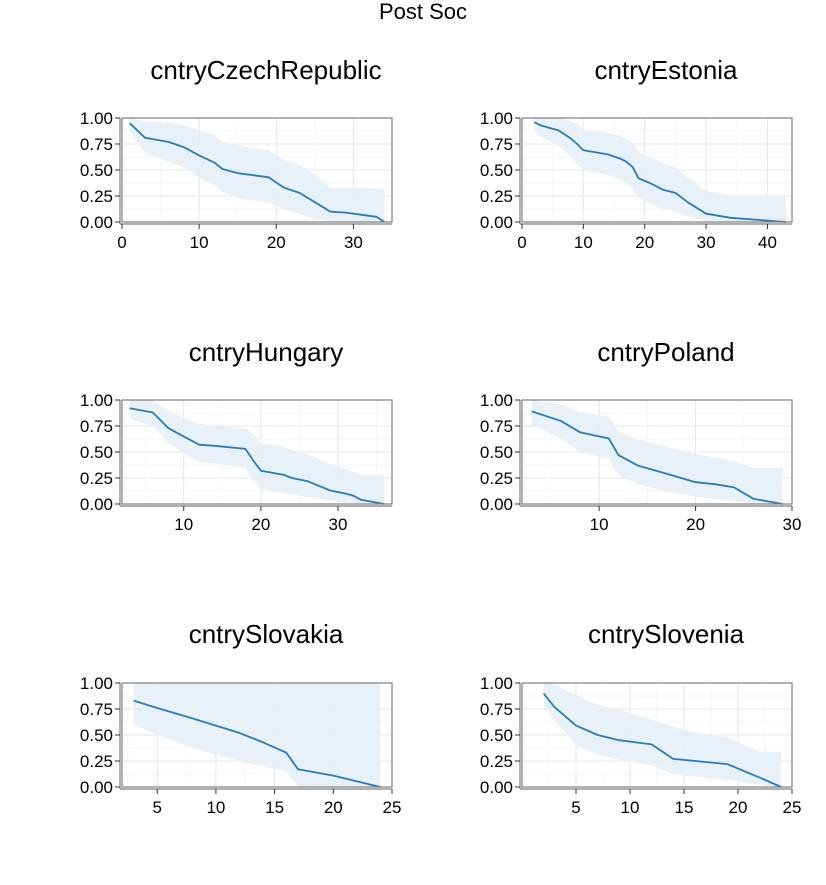  What do you see at coordinates (665, 352) in the screenshot?
I see `panel-title: cntryPoland` at bounding box center [665, 352].